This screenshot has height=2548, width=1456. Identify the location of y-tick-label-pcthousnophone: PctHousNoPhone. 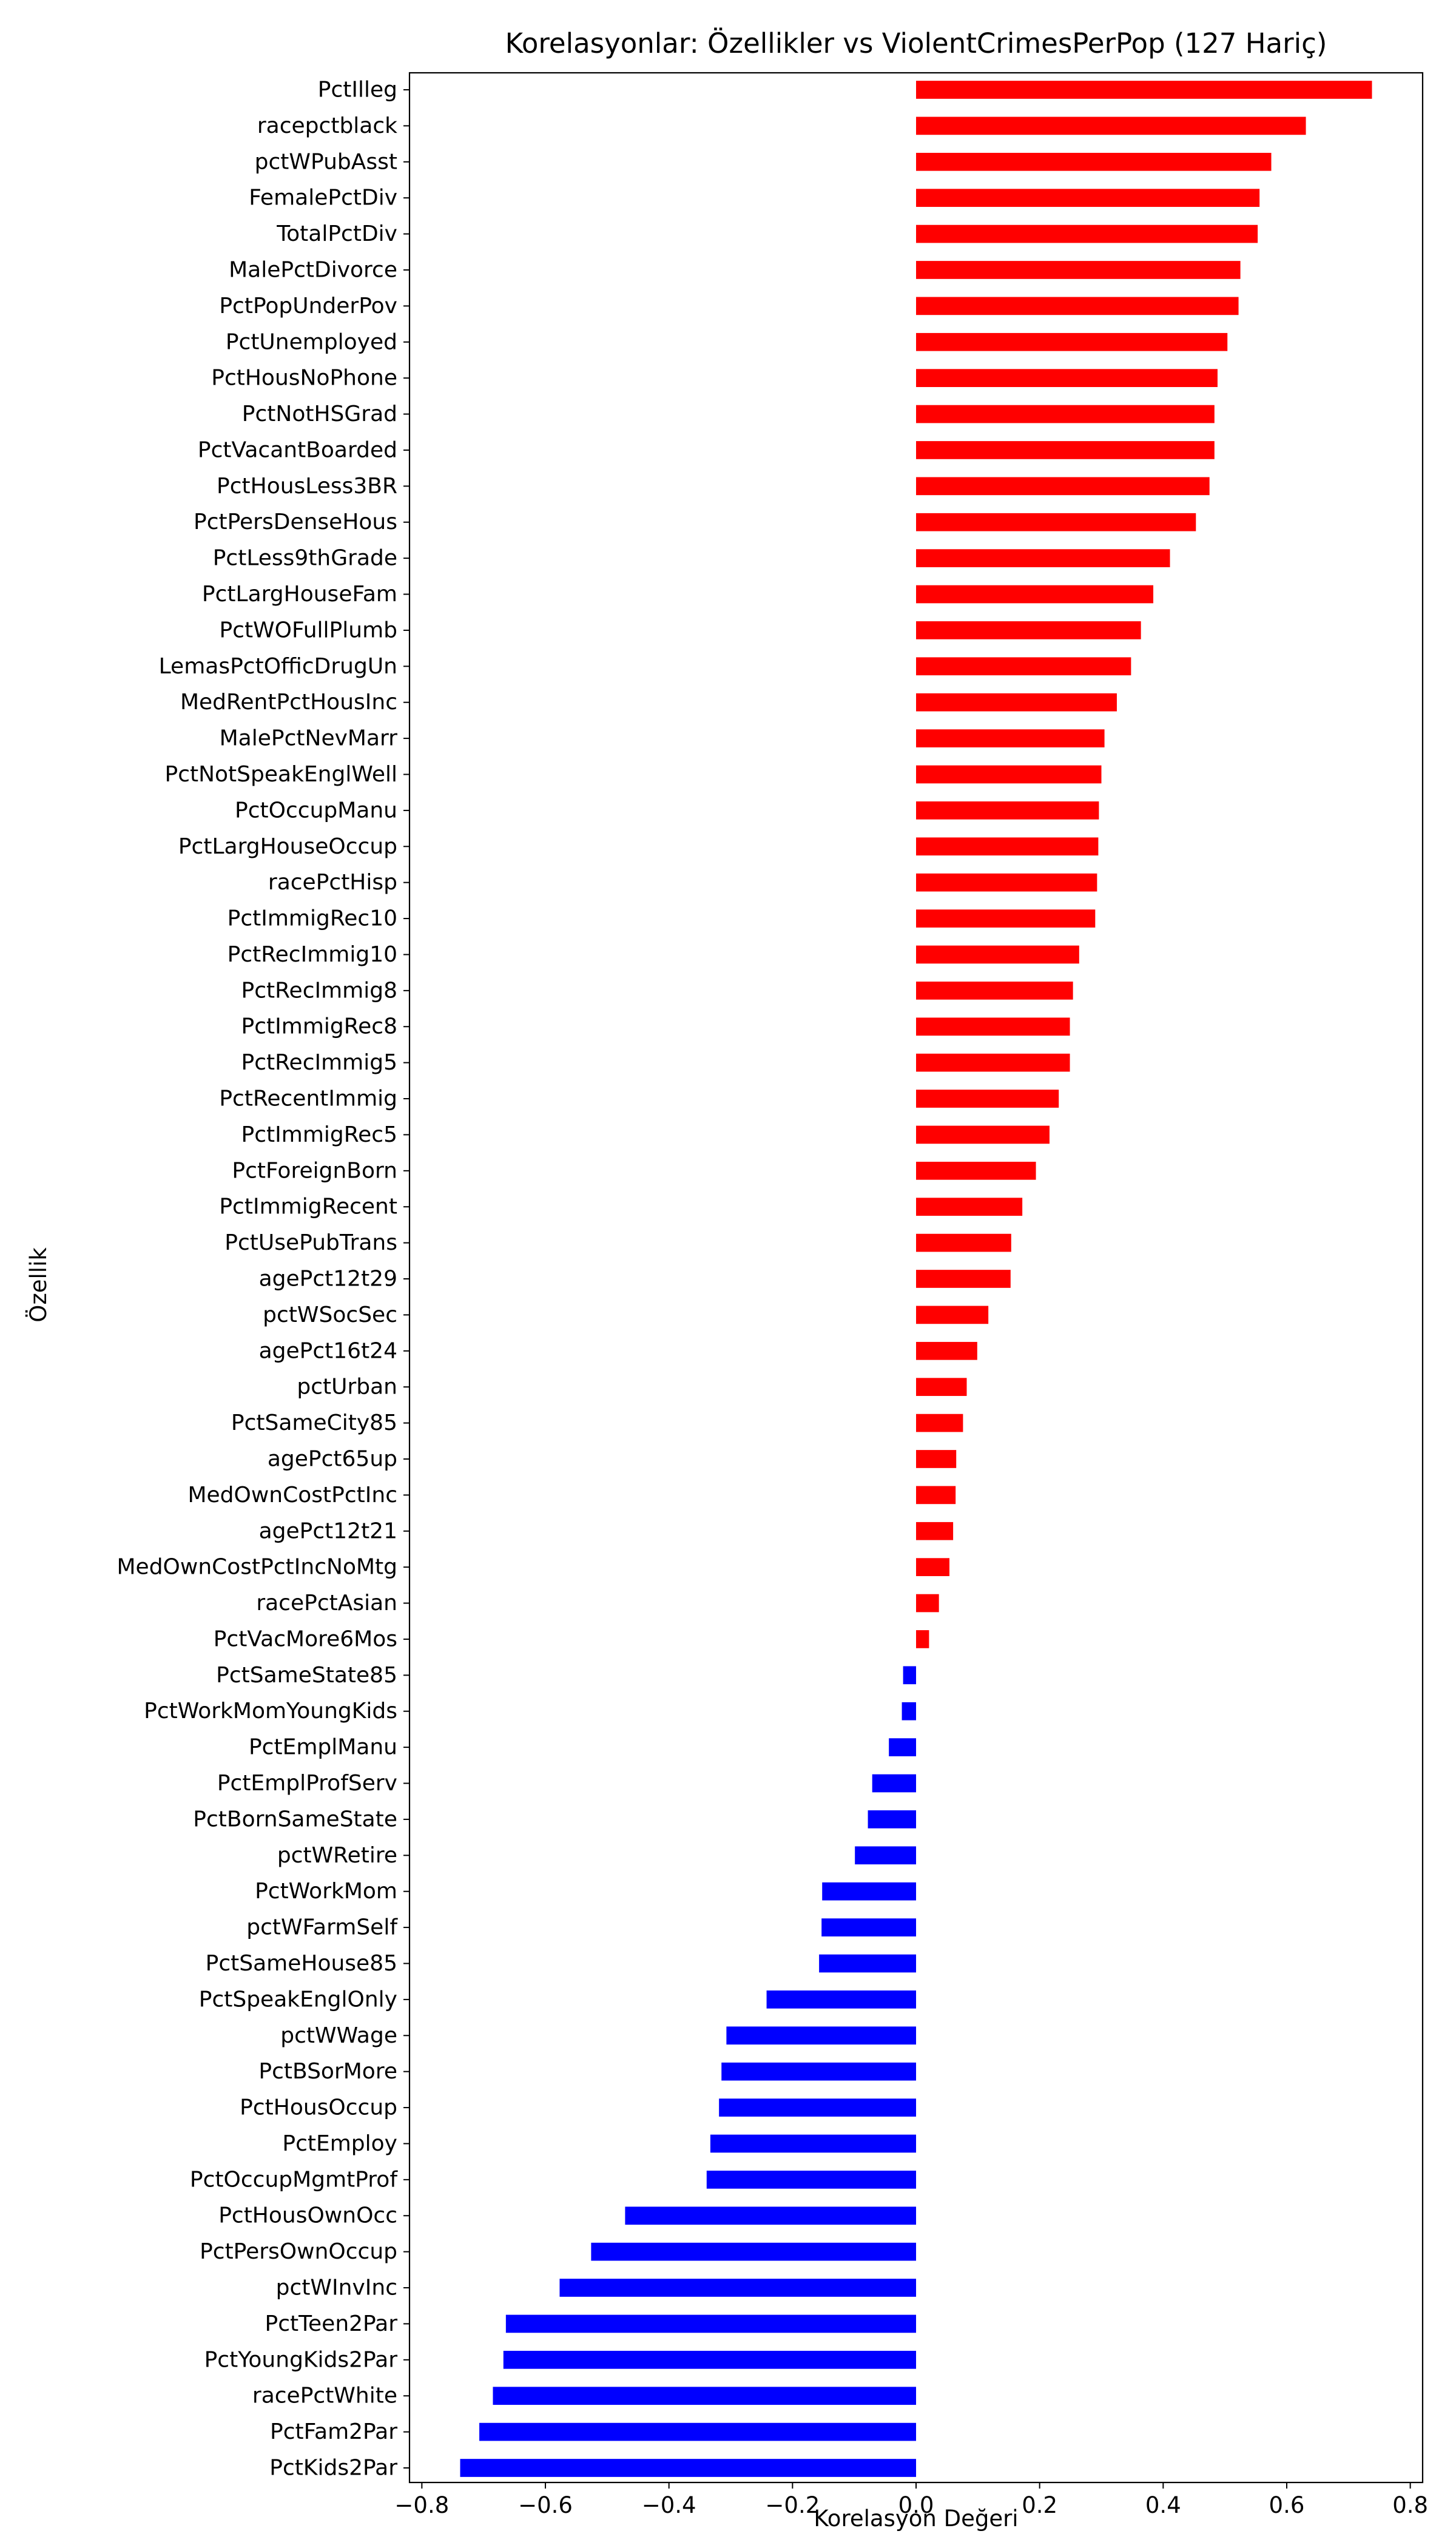
(304, 378).